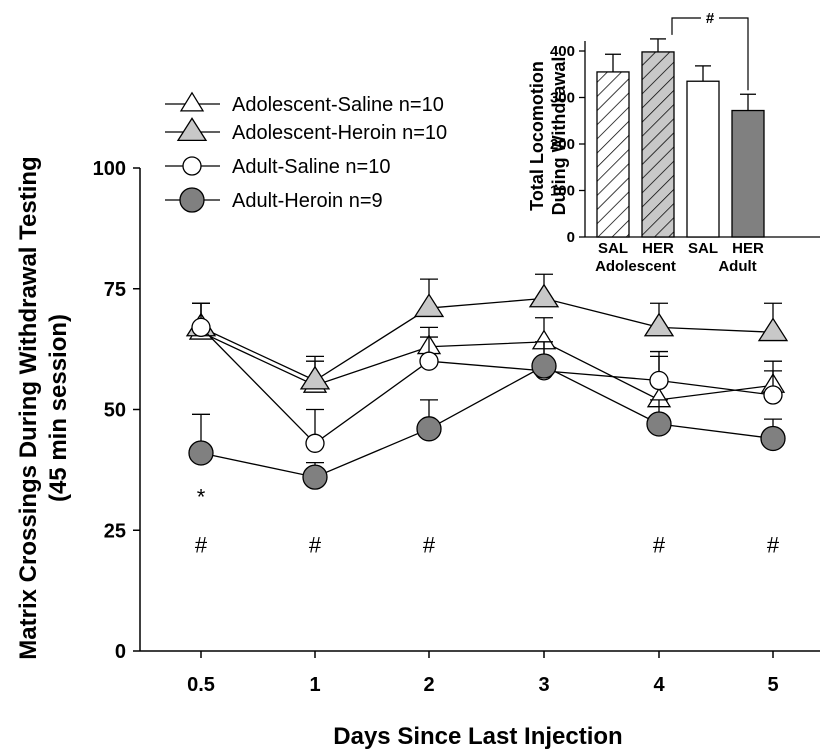 The image size is (827, 752). I want to click on x-tick-label: 5, so click(772, 685).